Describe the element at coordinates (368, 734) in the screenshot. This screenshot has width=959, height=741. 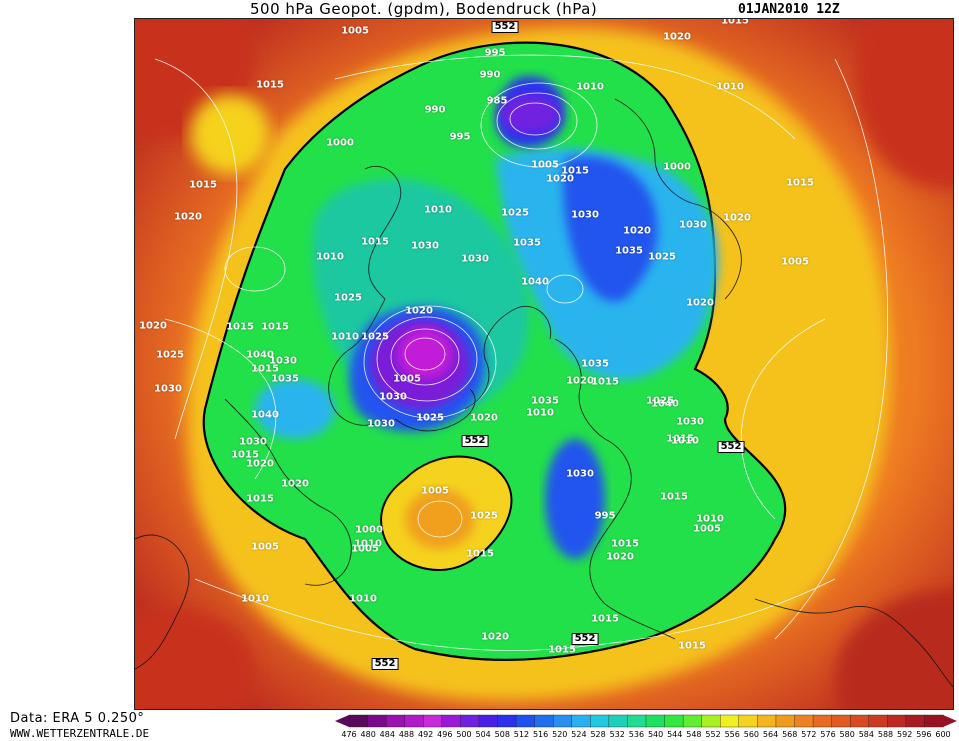
I see `colorbar-tick-label: 480` at that location.